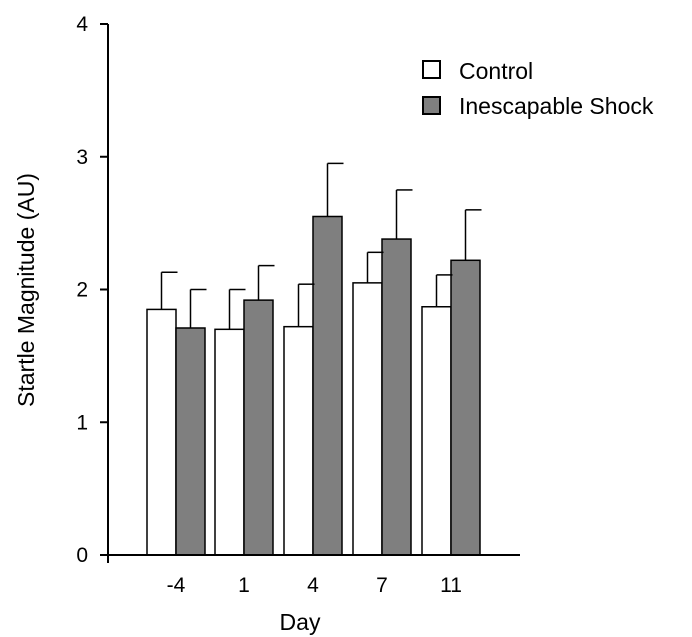 This screenshot has height=637, width=692. Describe the element at coordinates (556, 106) in the screenshot. I see `legend-label-inescapable-shock: Inescapable Shock` at that location.